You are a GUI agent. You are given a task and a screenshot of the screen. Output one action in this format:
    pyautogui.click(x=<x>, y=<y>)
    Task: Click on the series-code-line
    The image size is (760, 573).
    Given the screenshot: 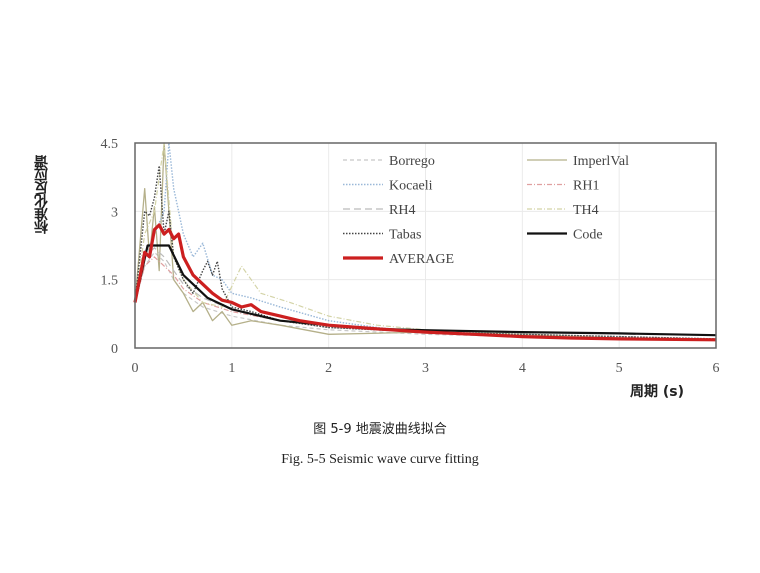 What is the action you would take?
    pyautogui.click(x=425, y=290)
    